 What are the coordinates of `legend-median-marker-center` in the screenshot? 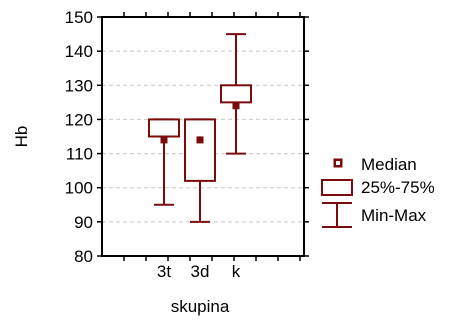 It's located at (338, 163).